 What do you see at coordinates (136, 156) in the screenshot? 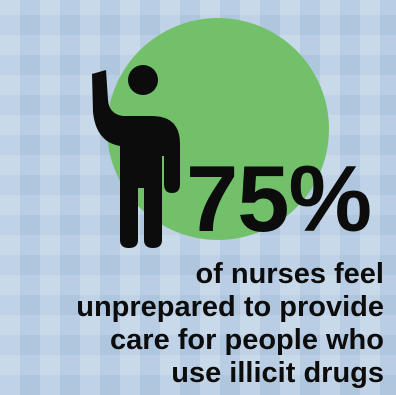
I see `person-waving-icon` at bounding box center [136, 156].